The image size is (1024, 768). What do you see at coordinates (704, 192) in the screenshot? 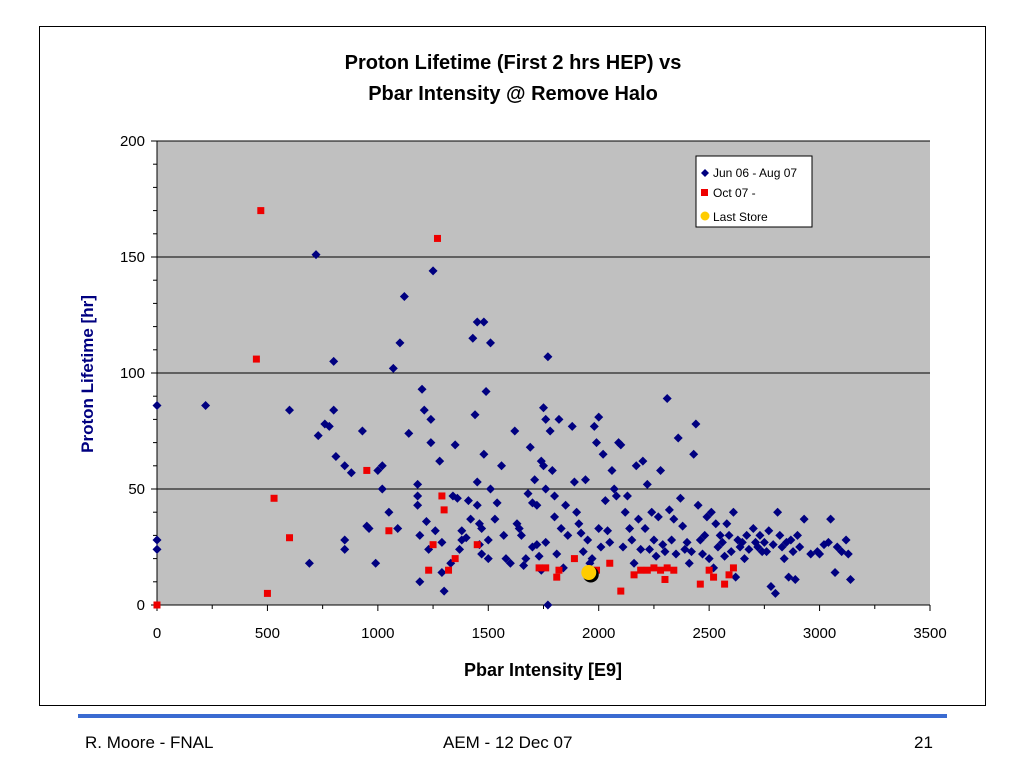
I see `legend-marker-oct07` at bounding box center [704, 192].